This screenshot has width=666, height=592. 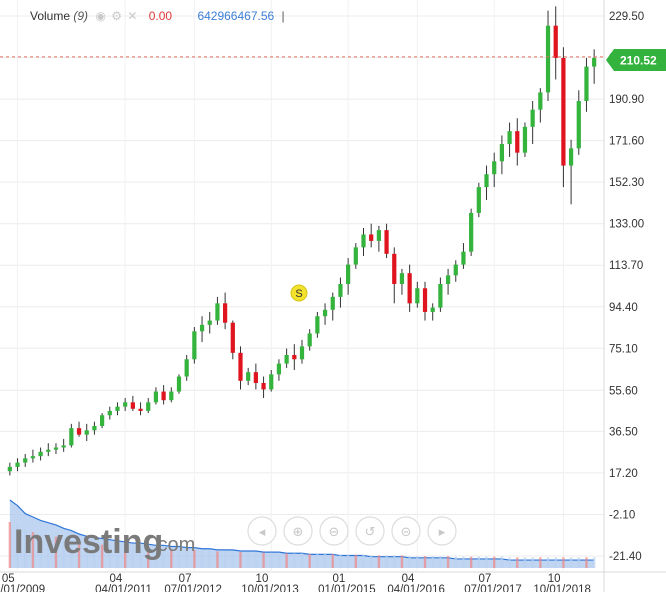 I want to click on price-tag: 210.52, so click(x=636, y=60).